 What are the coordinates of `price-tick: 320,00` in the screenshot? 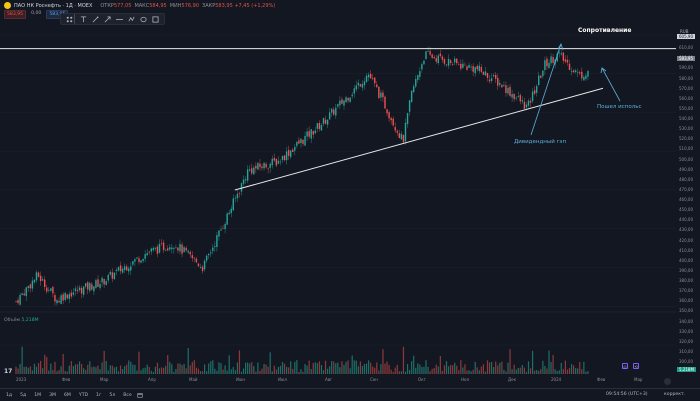 It's located at (686, 341).